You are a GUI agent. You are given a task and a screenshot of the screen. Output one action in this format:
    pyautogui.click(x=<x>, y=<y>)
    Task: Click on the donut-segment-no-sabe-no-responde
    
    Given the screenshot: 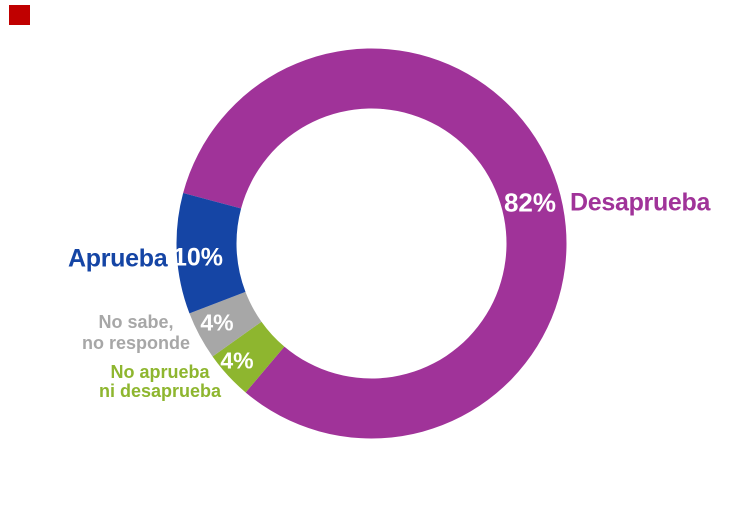 What is the action you would take?
    pyautogui.click(x=225, y=324)
    